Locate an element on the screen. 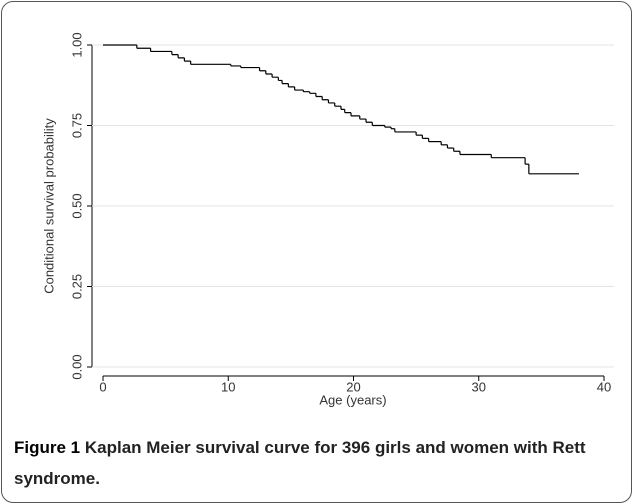  x-tick-label: 0 is located at coordinates (102, 386).